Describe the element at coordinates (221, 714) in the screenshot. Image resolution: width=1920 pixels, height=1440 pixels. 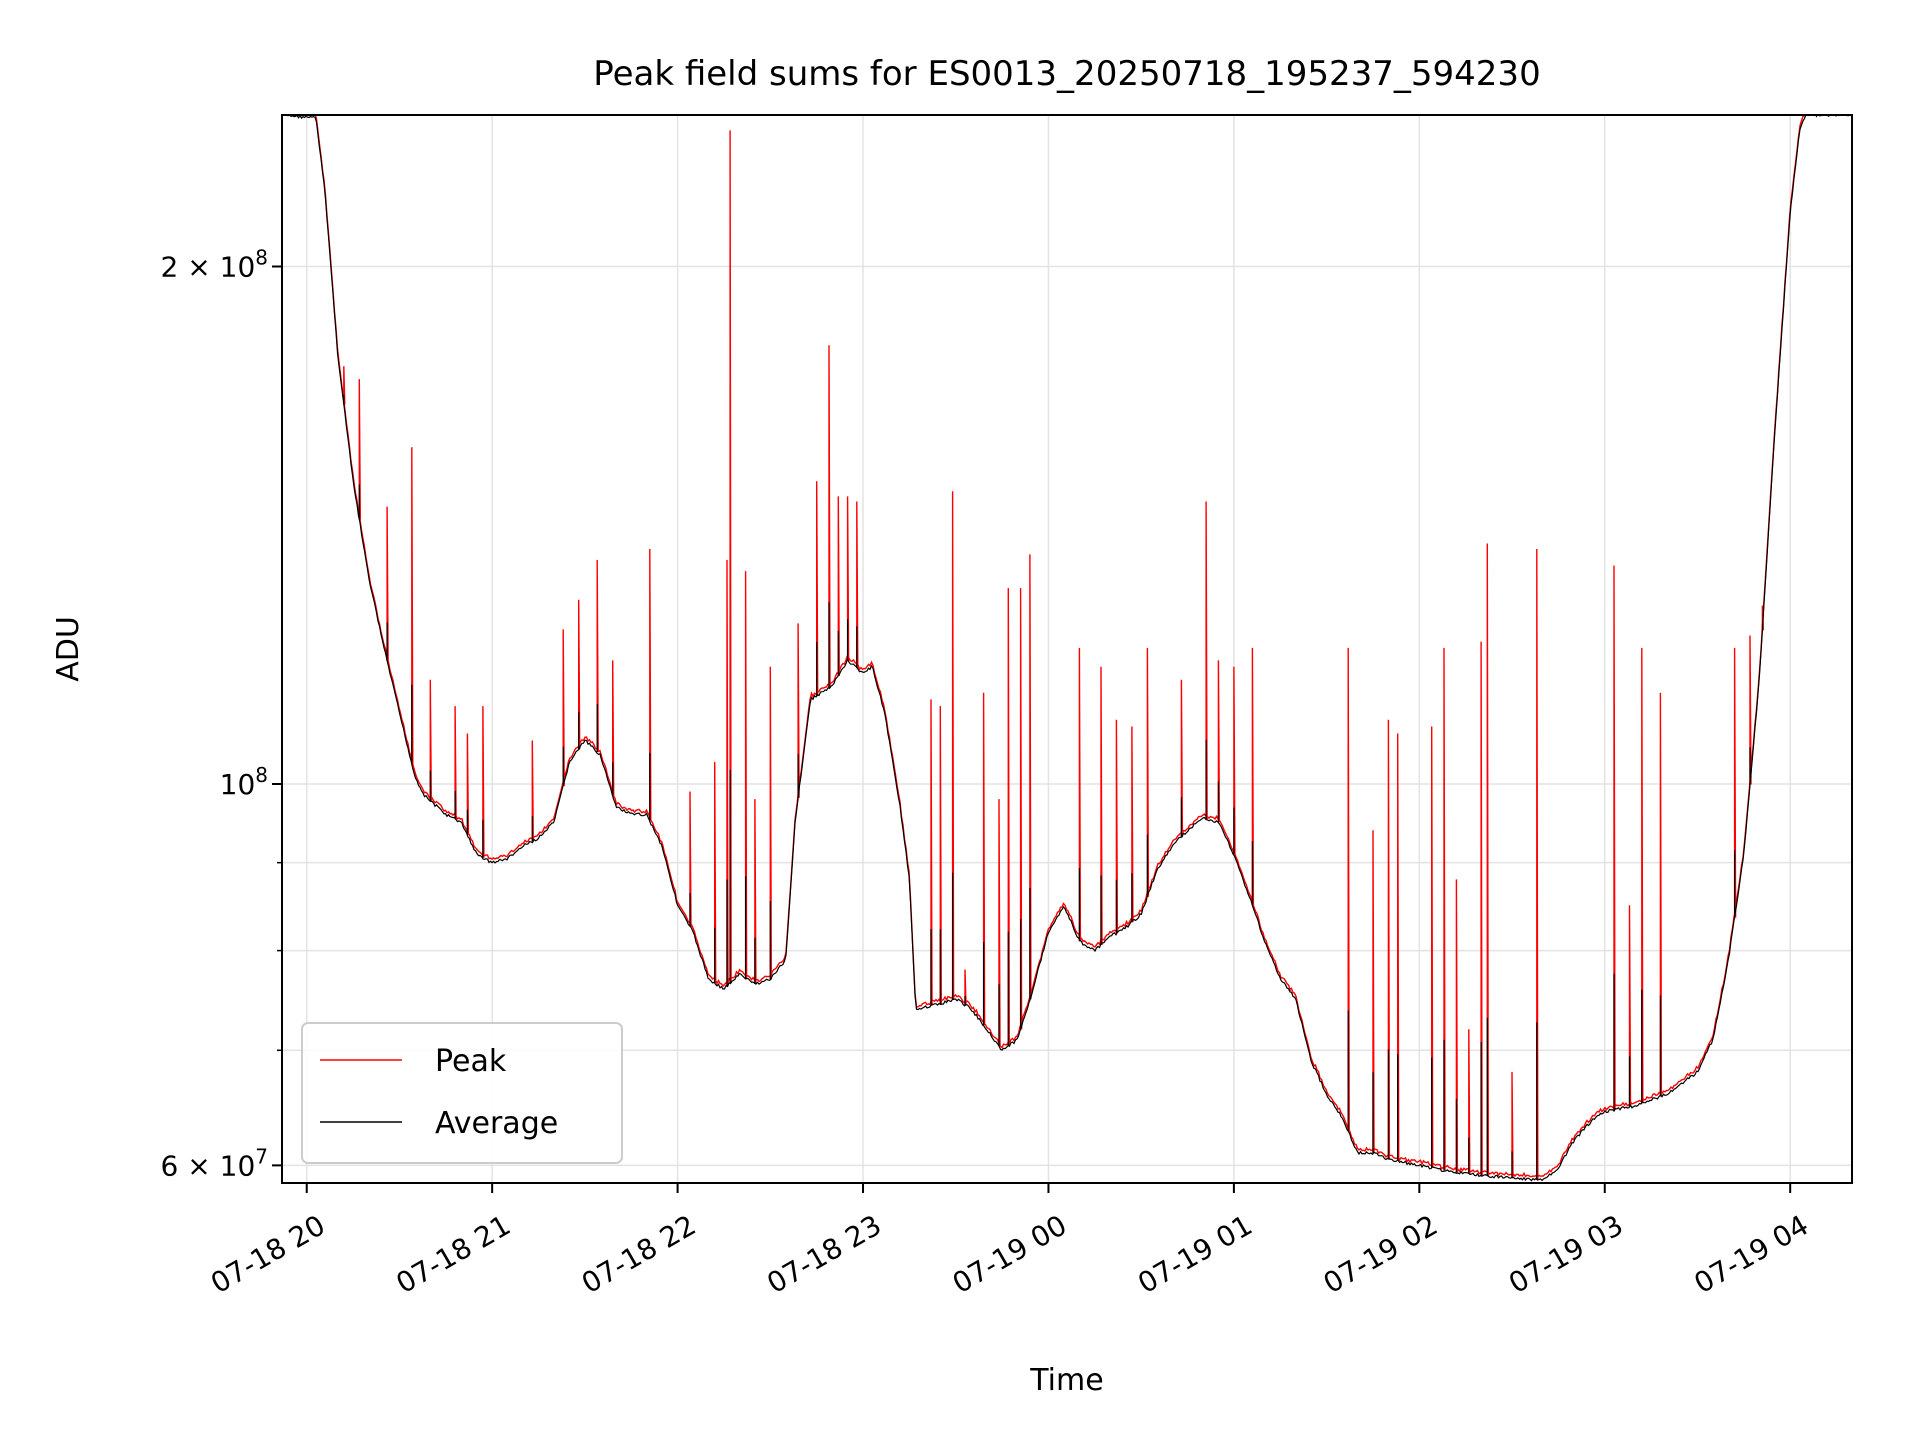
I see `y-axis-ticks: 6 × 107 108 2 × 108` at that location.